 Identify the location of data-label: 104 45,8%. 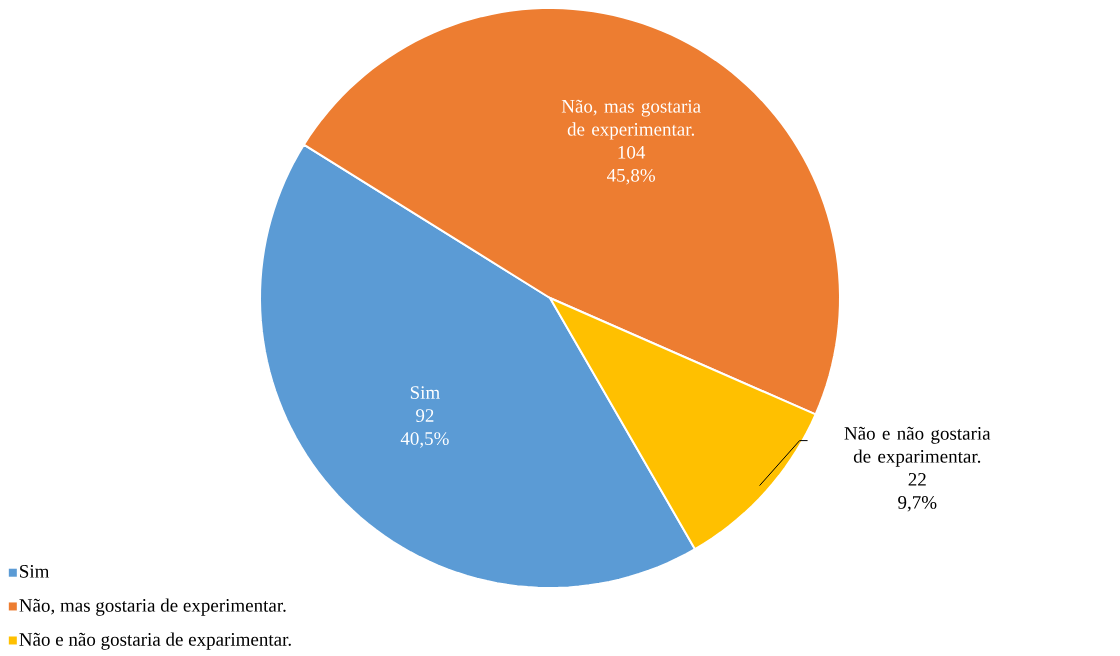
(631, 165).